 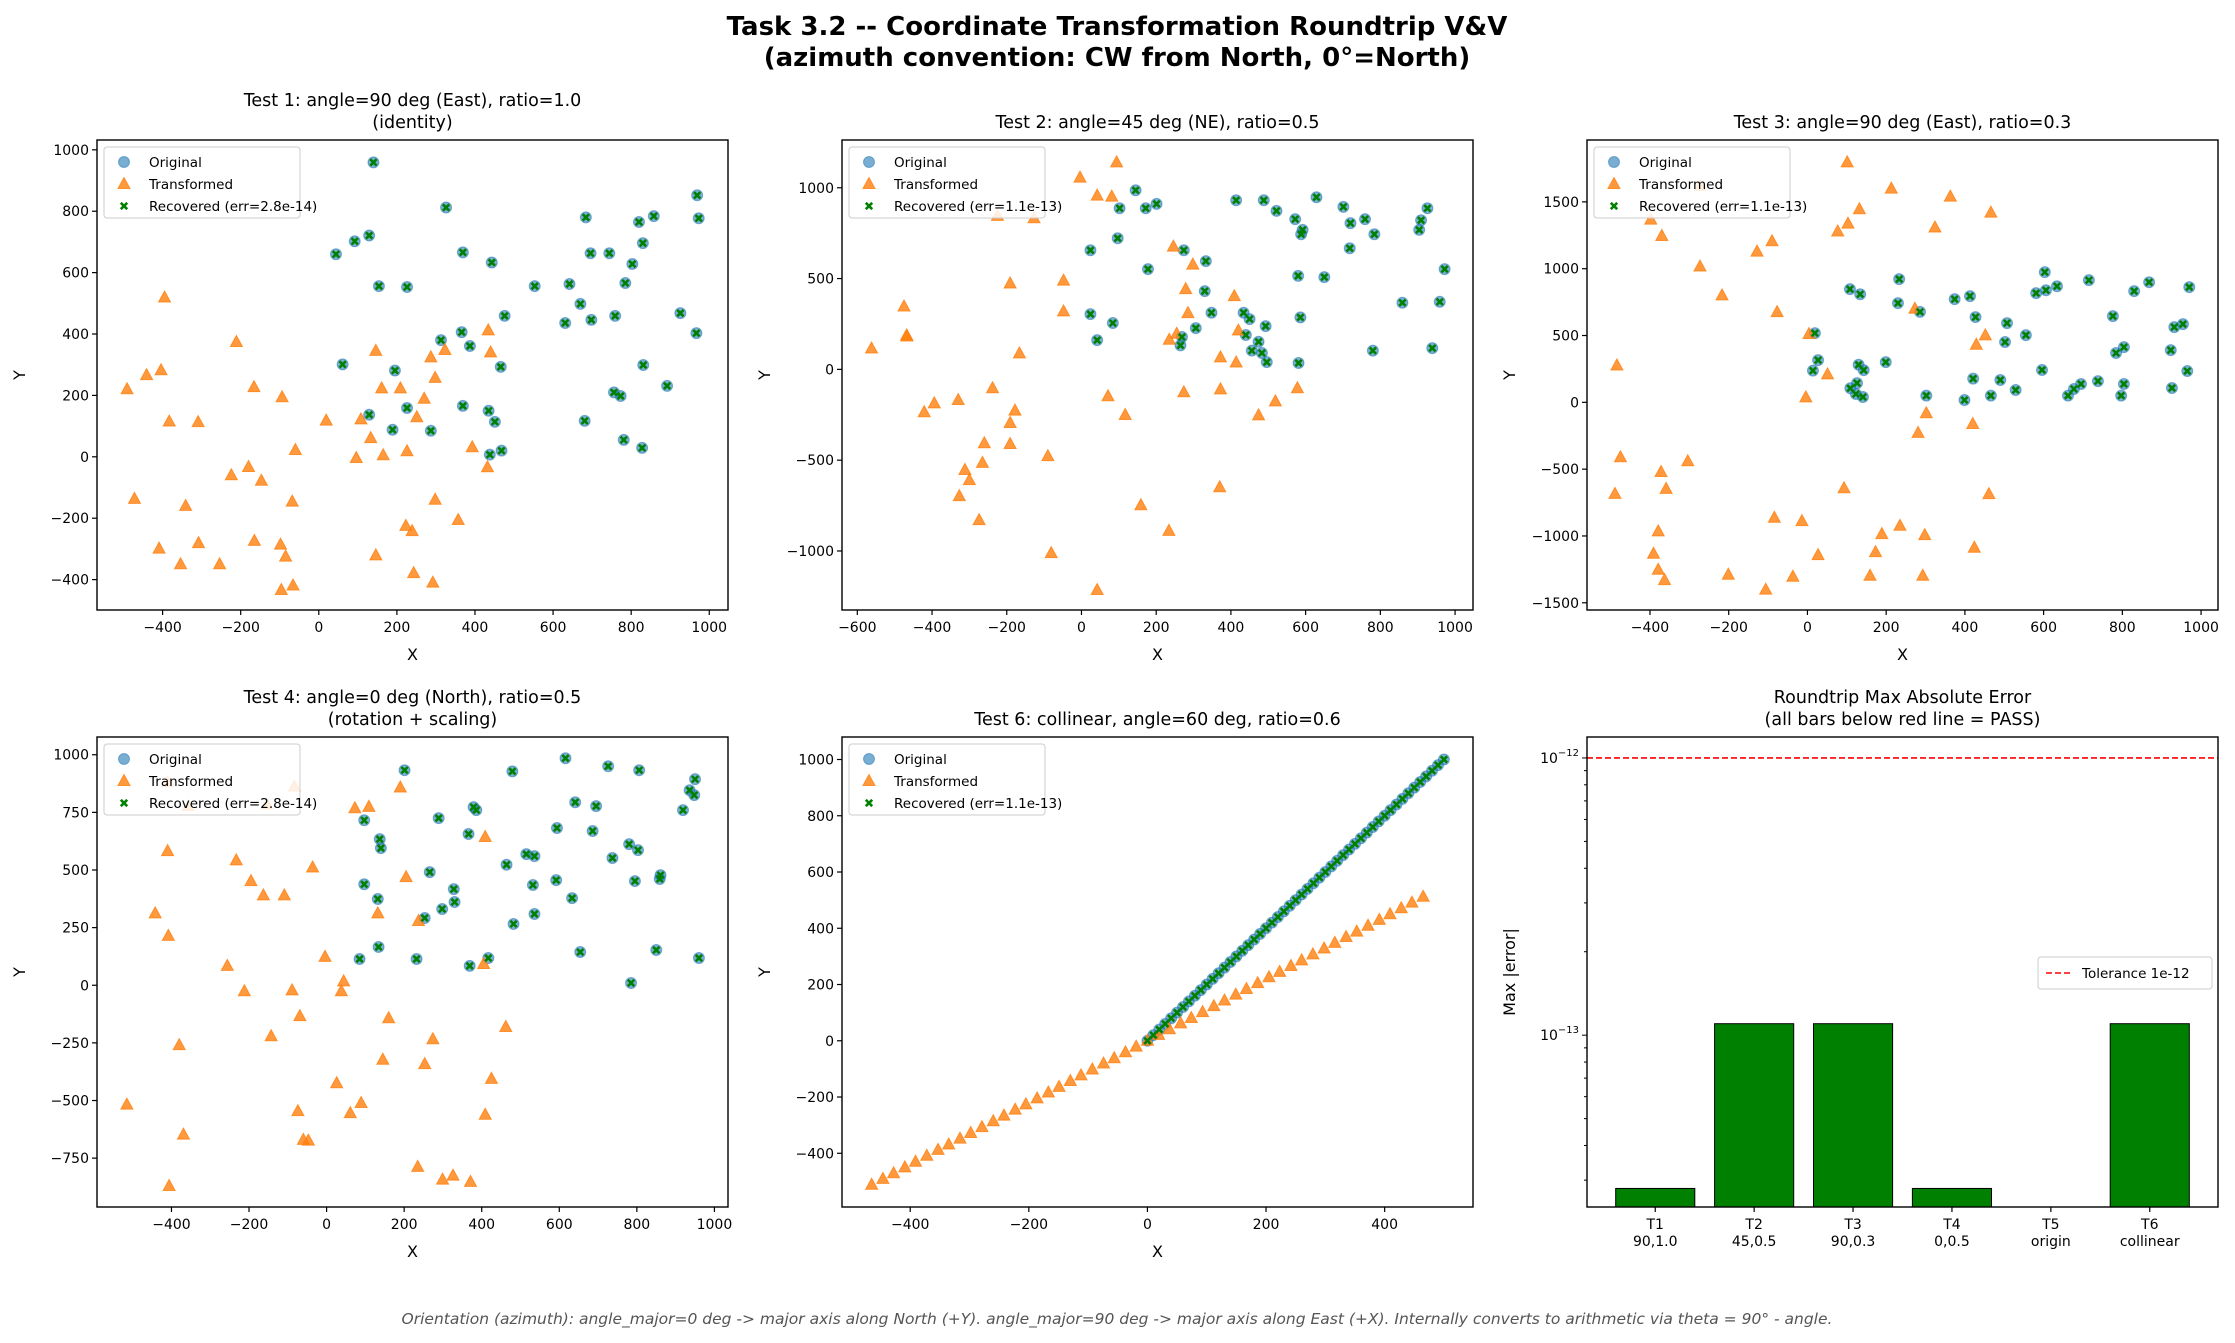 I want to click on subplot-title: (rotation + scaling), so click(x=412, y=720).